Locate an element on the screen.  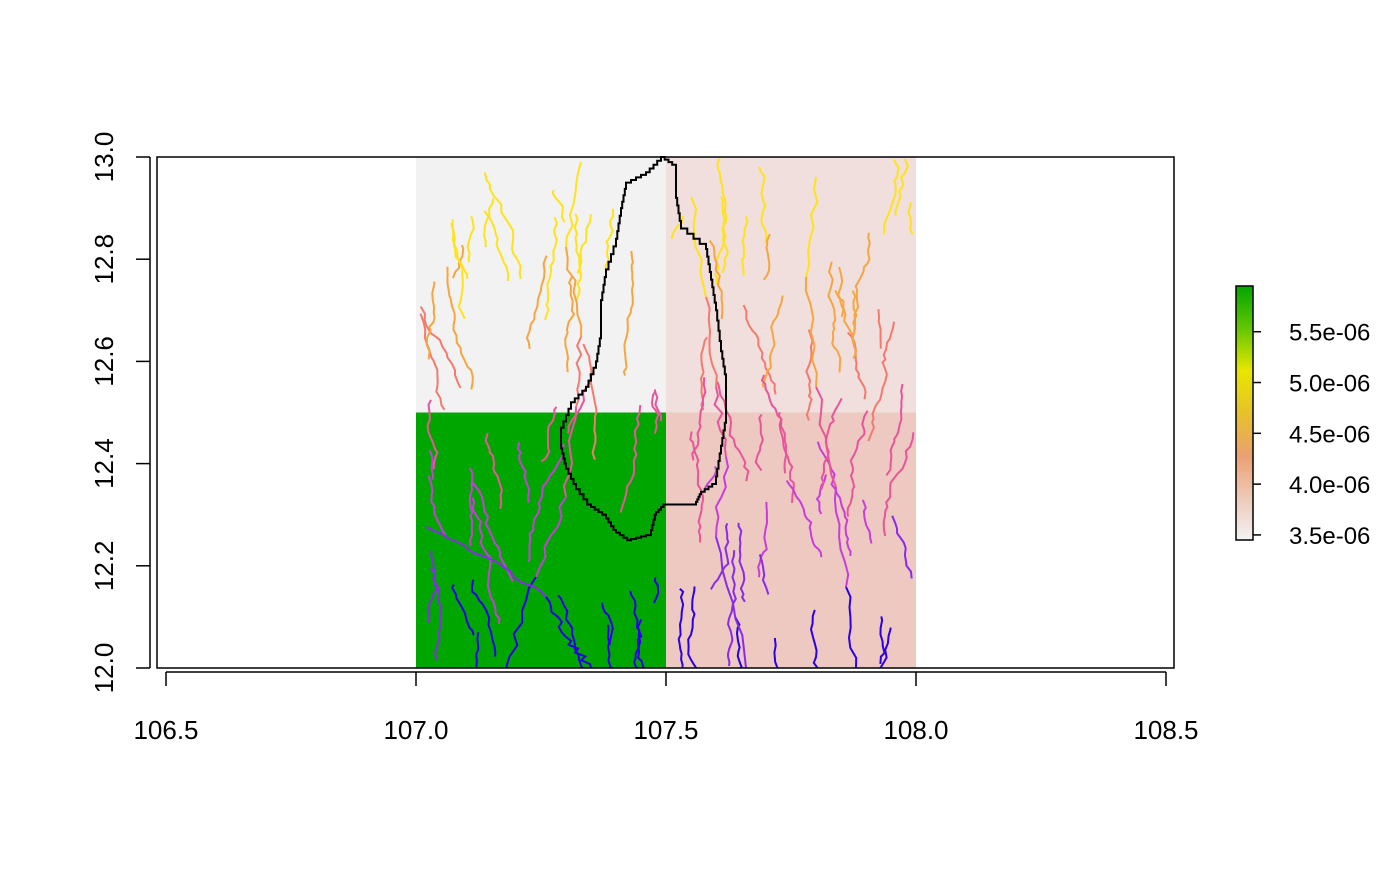
y-axis: 12.0 12.2 12.4 12.6 12.8 13.0 is located at coordinates (120, 413).